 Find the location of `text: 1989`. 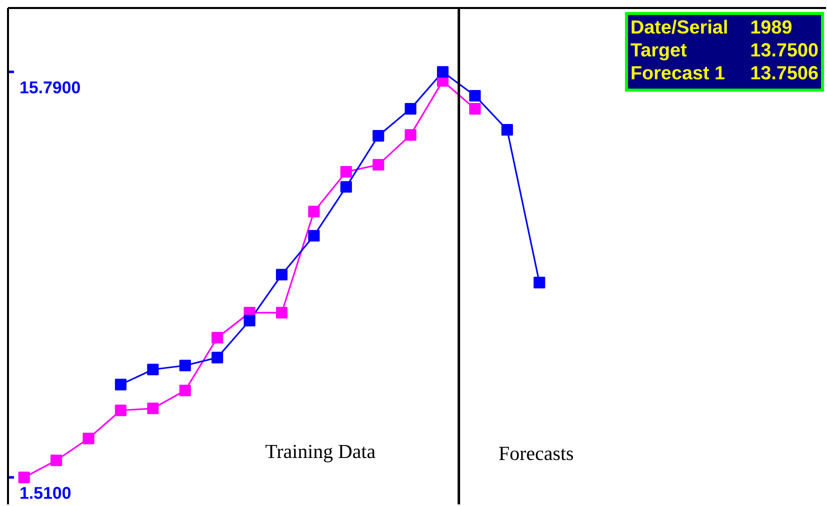

text: 1989 is located at coordinates (771, 27).